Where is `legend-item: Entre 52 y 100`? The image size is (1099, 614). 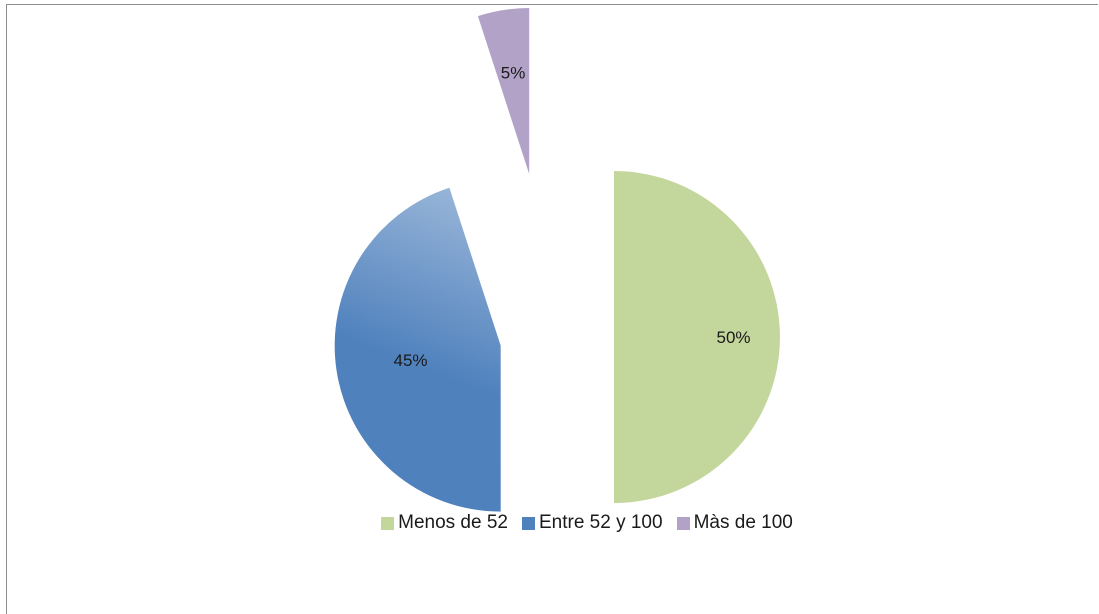 legend-item: Entre 52 y 100 is located at coordinates (592, 523).